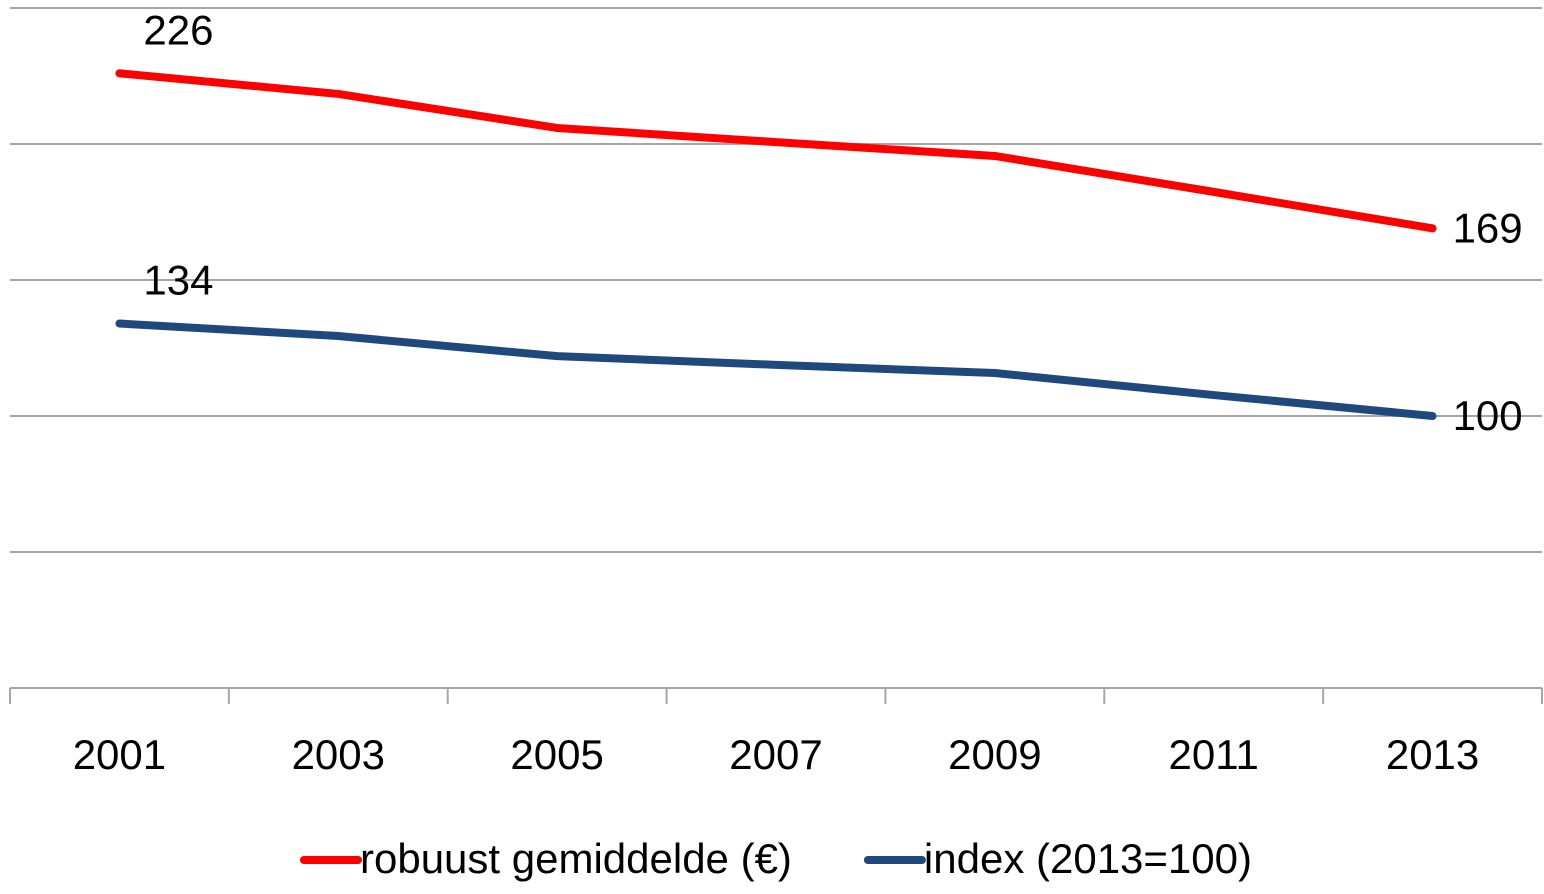 The image size is (1544, 894). What do you see at coordinates (1488, 415) in the screenshot?
I see `data-label: 100` at bounding box center [1488, 415].